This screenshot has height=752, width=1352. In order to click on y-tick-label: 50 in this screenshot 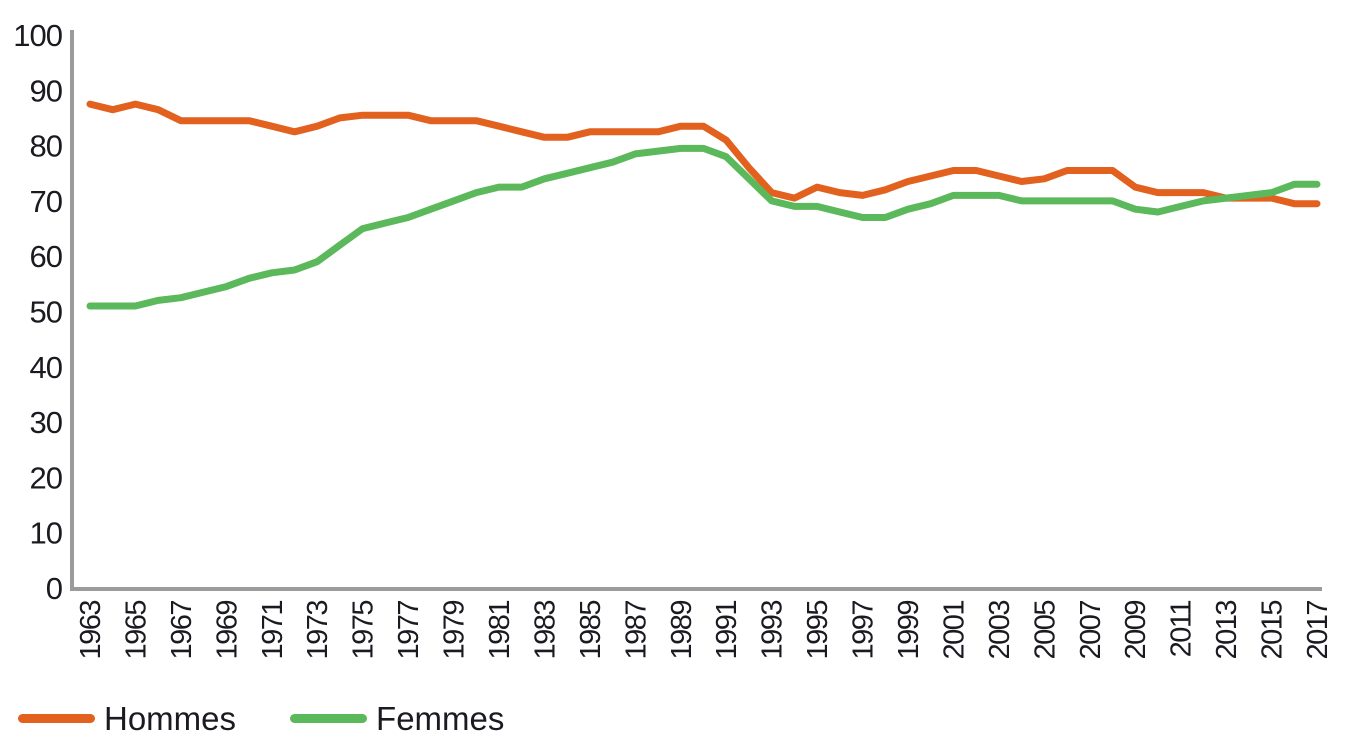, I will do `click(46, 312)`.